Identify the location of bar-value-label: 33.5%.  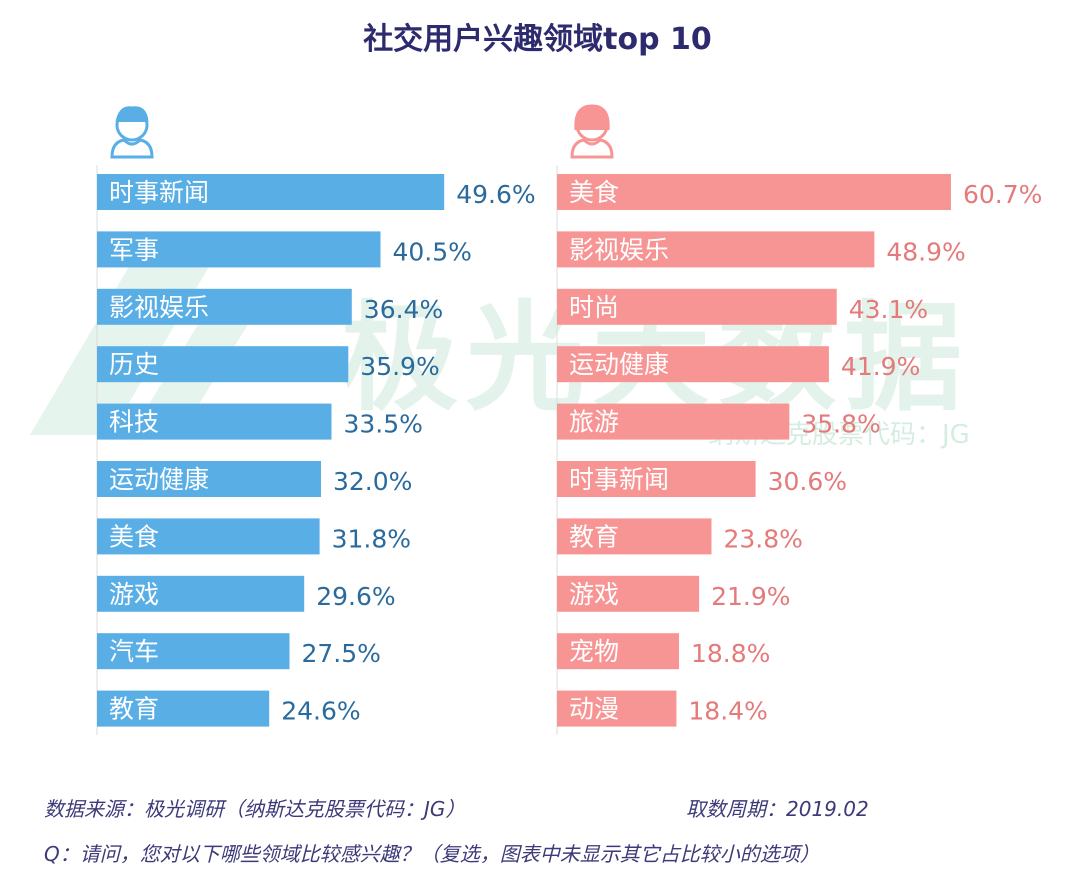
(383, 424).